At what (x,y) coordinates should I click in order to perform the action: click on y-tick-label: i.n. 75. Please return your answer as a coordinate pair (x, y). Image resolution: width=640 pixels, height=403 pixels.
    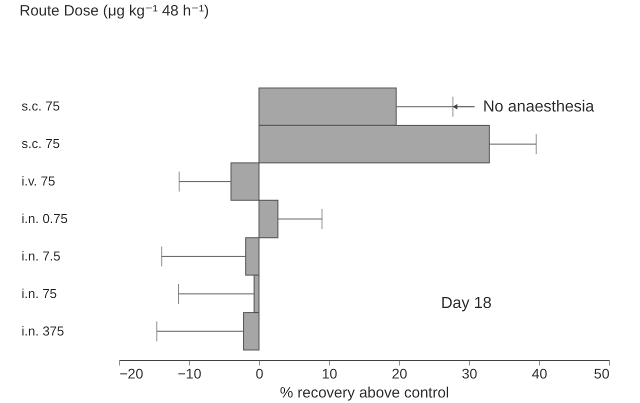
    Looking at the image, I should click on (39, 293).